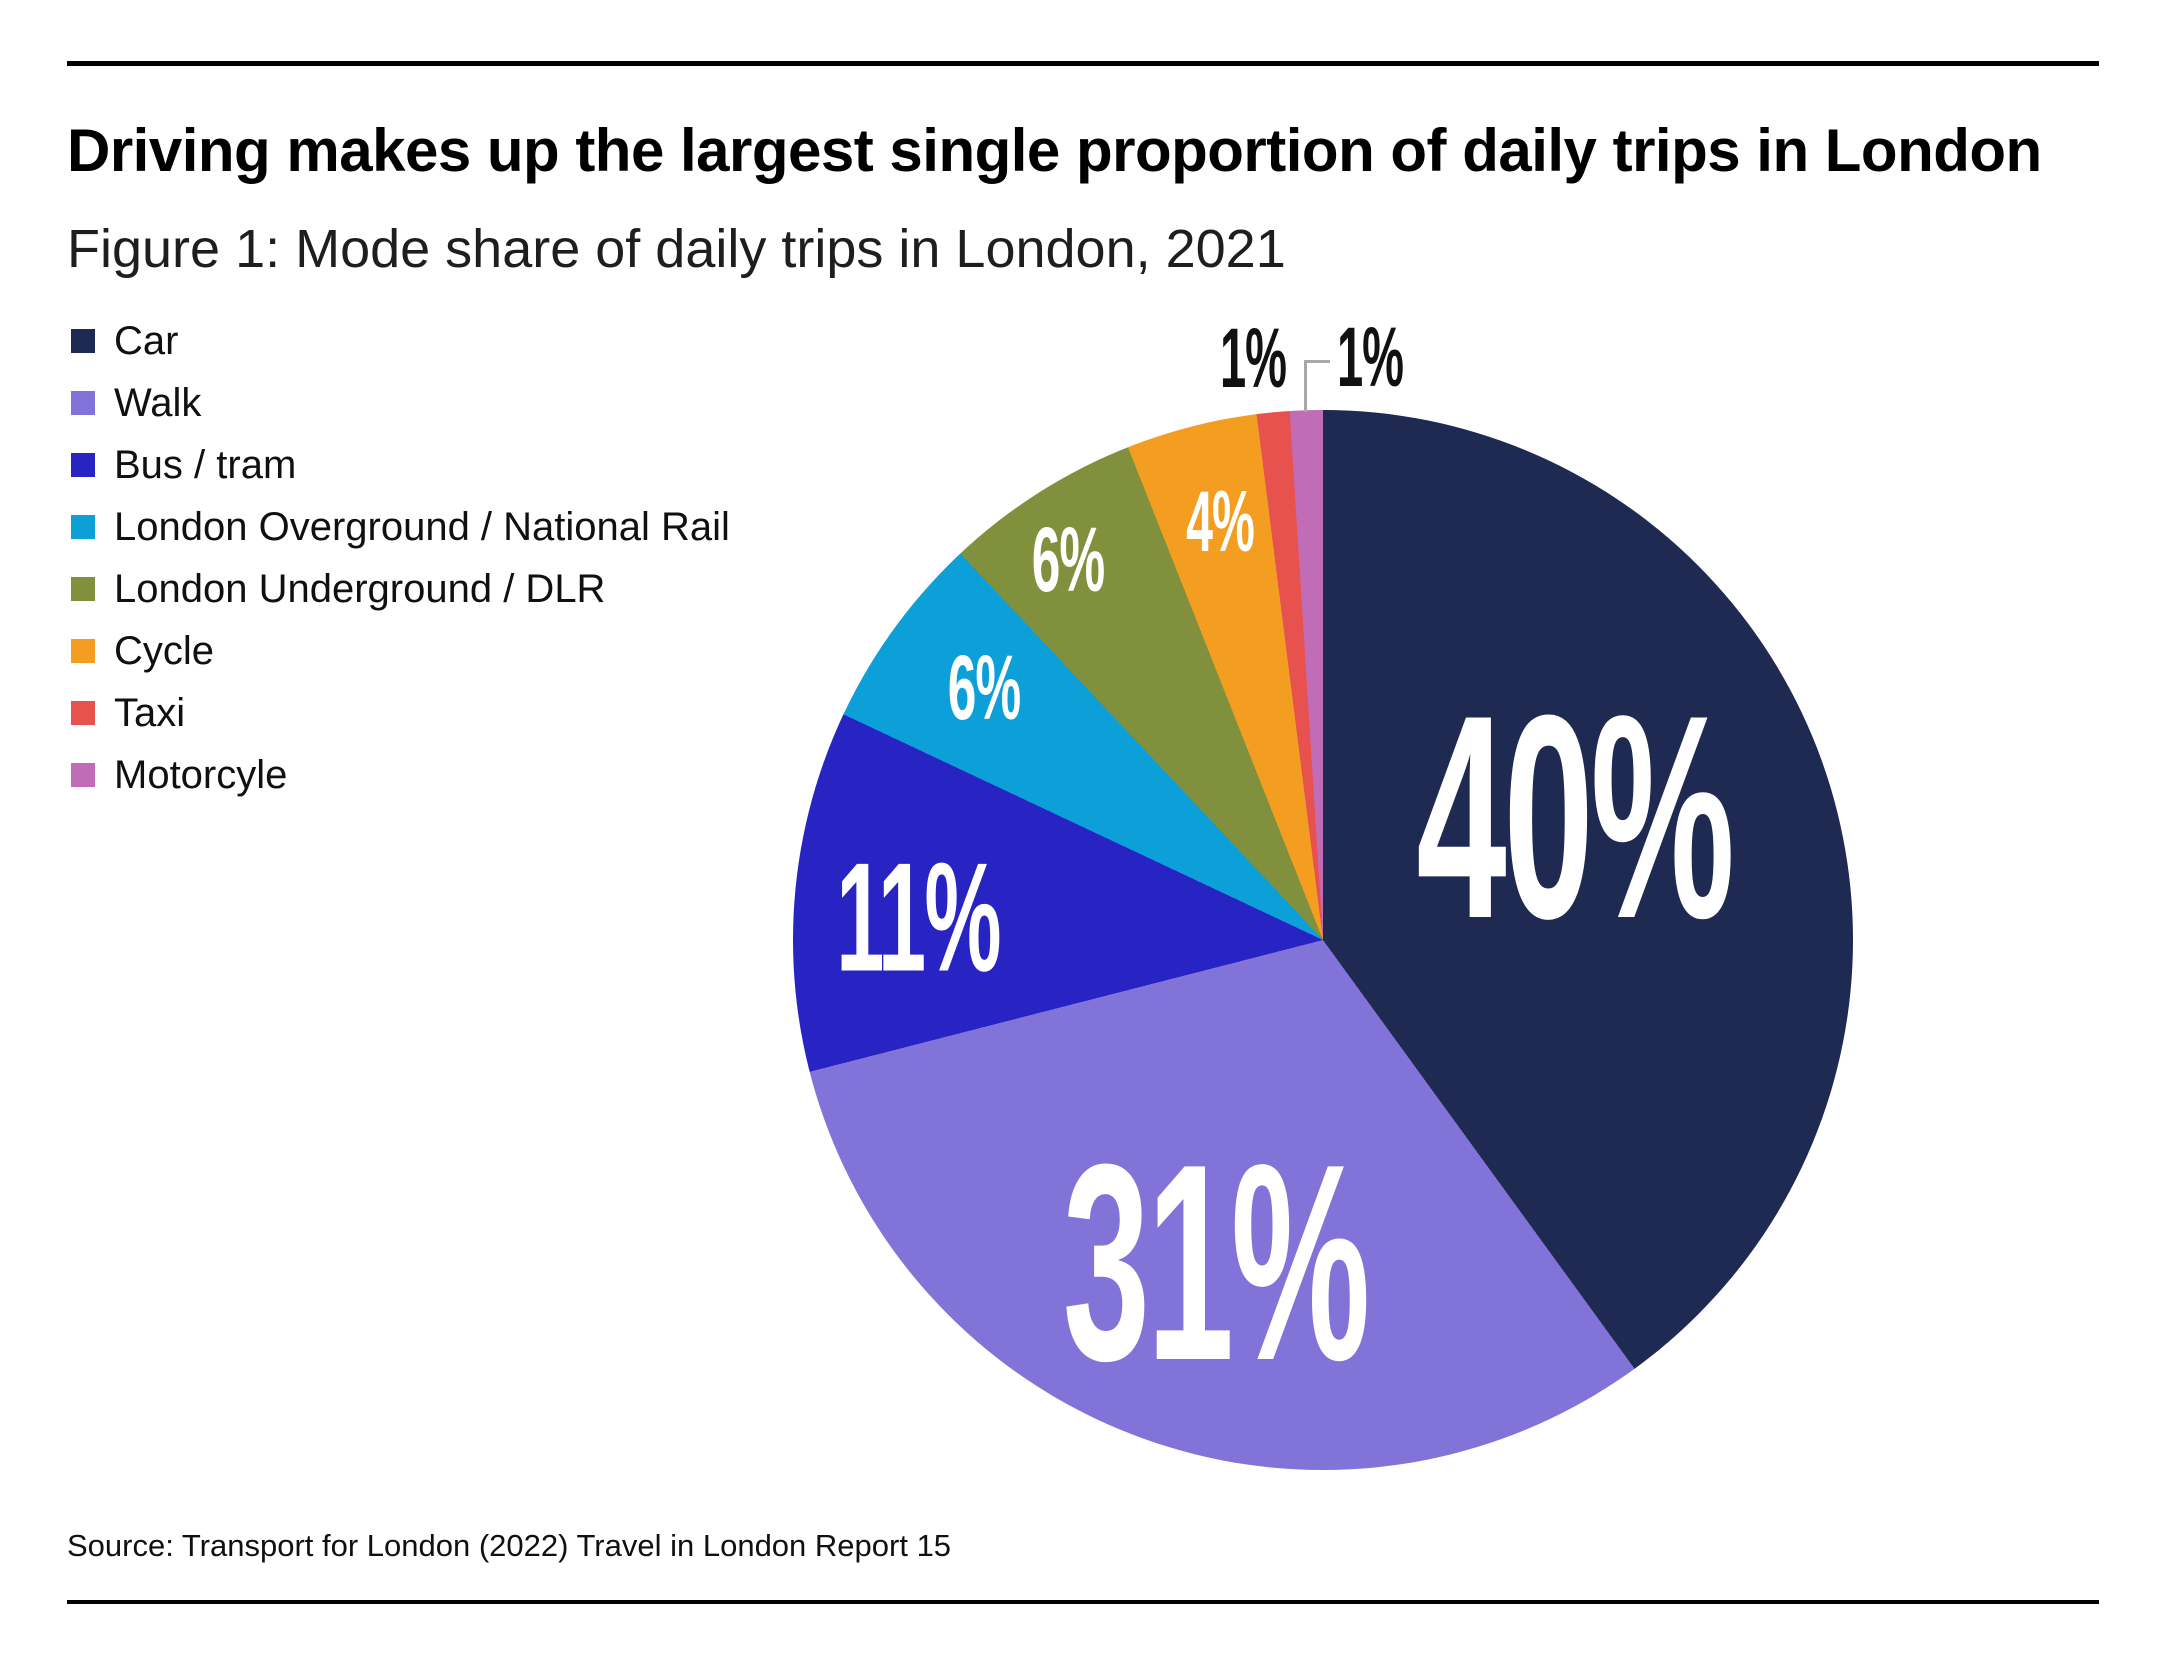  Describe the element at coordinates (205, 464) in the screenshot. I see `legend-label: Bus / tram` at that location.